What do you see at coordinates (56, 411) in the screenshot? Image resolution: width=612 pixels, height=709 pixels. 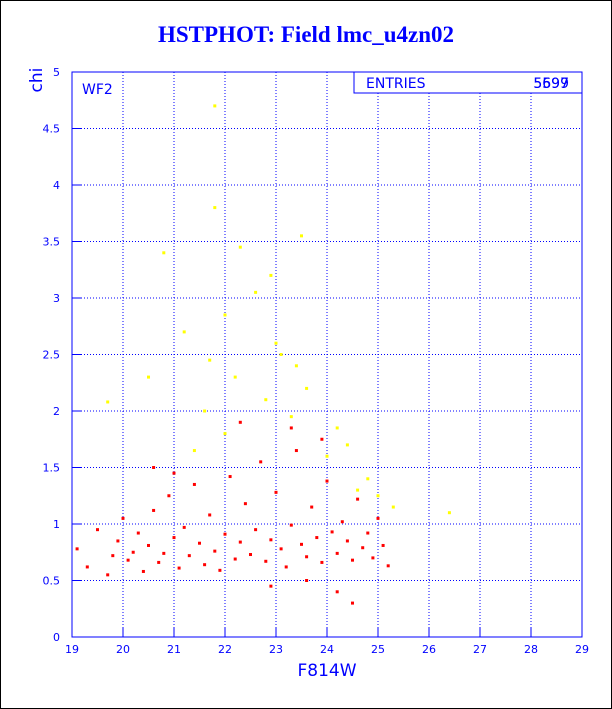 I see `y-tick-label: 2` at bounding box center [56, 411].